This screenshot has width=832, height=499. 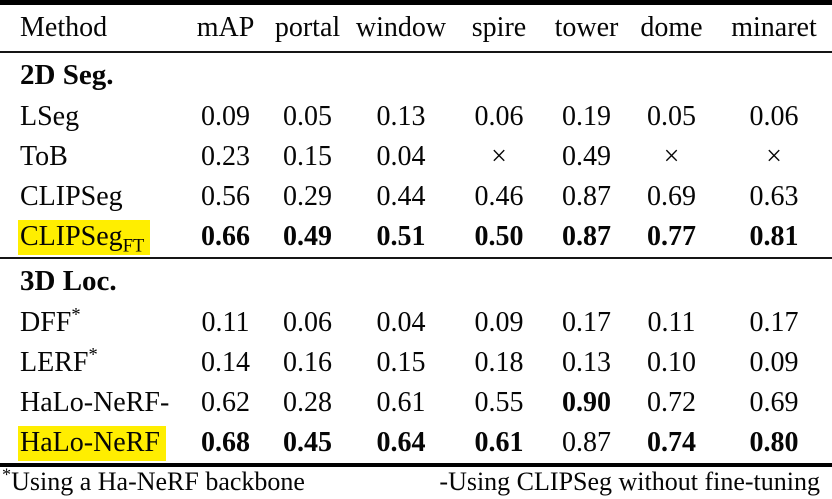 I want to click on method-cell: HaLo-NeRF-, so click(x=93, y=403).